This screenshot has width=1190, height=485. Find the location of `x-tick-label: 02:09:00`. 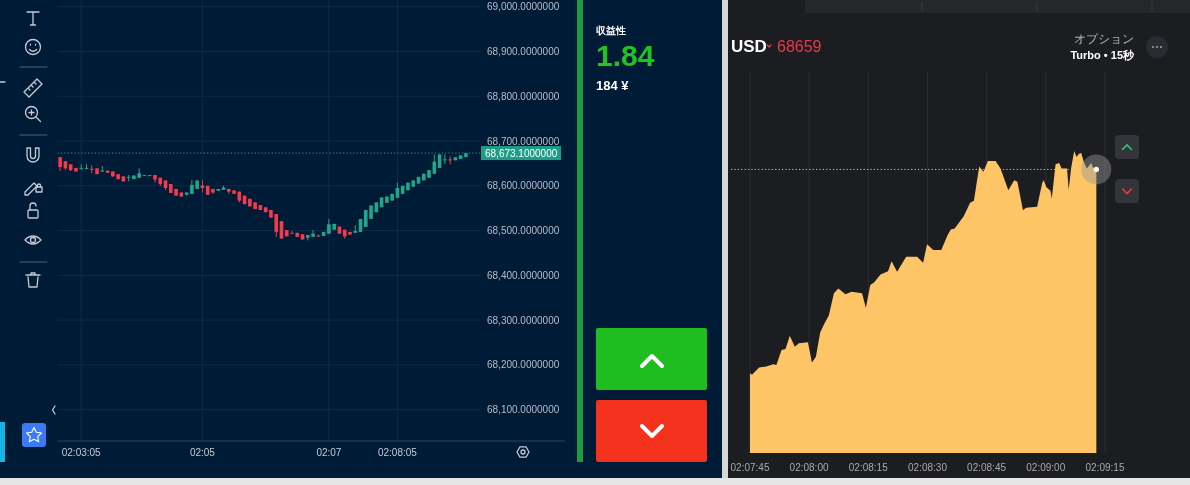

x-tick-label: 02:09:00 is located at coordinates (1046, 467).